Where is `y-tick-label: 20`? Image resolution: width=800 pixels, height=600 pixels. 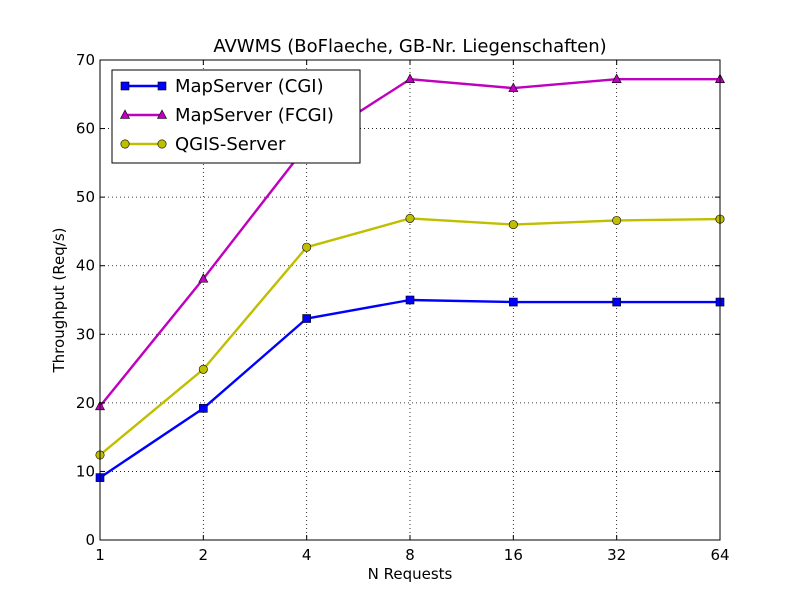
y-tick-label: 20 is located at coordinates (85, 403).